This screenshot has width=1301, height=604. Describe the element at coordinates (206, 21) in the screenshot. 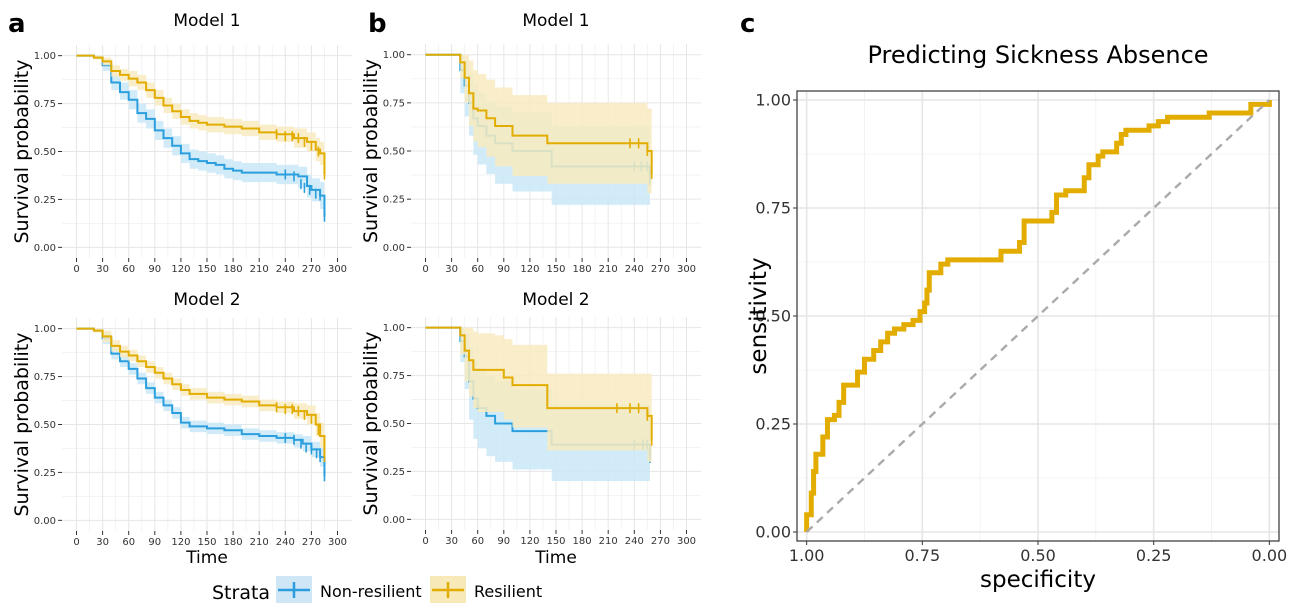

I see `chart-title: Model 1` at that location.